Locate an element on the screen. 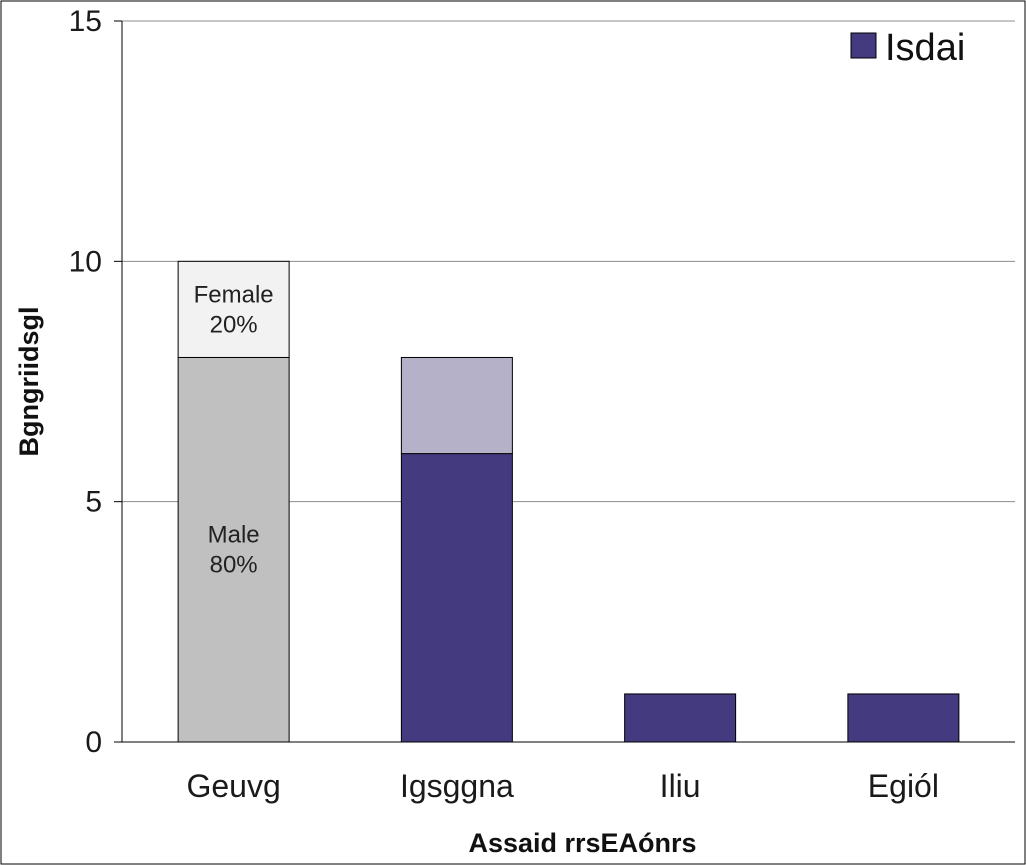 This screenshot has height=865, width=1026. legend: Isdai is located at coordinates (907, 48).